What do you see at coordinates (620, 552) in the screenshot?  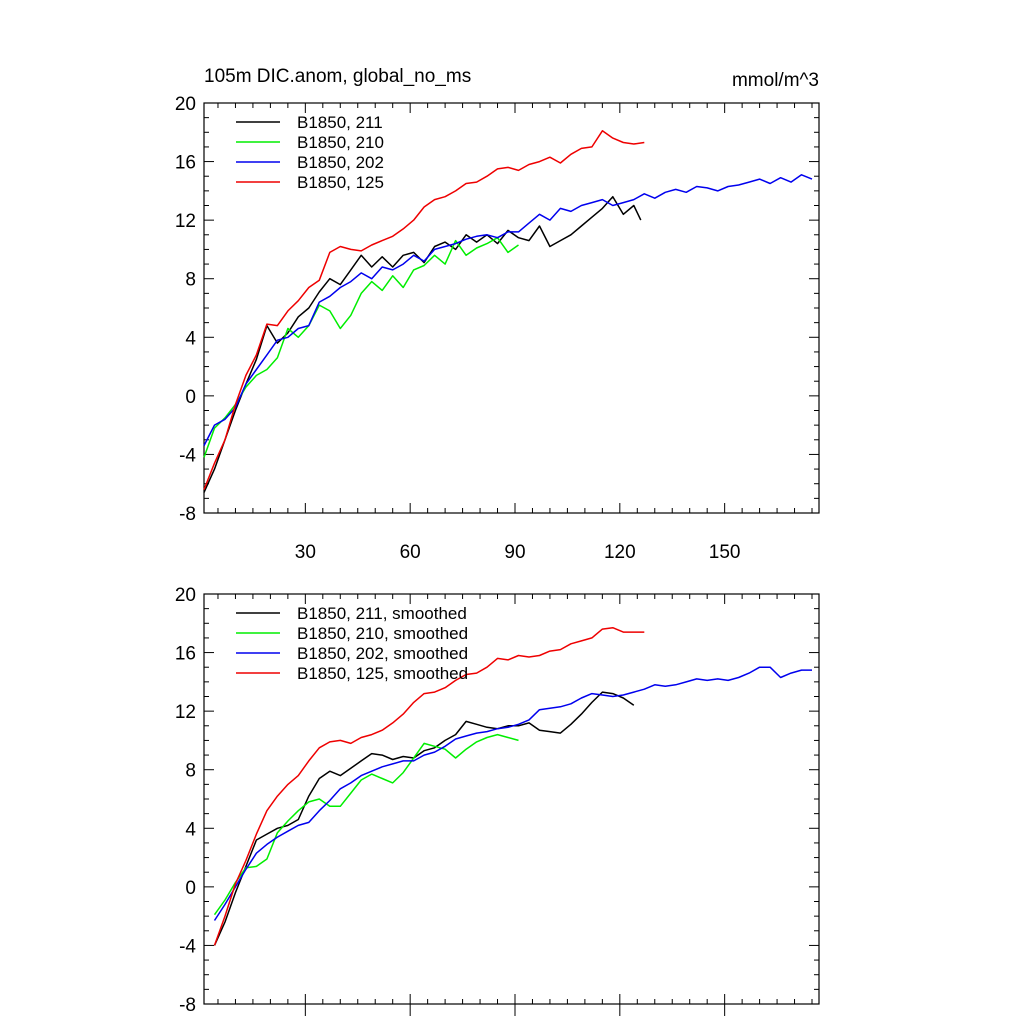 I see `x-tick-label: 120` at bounding box center [620, 552].